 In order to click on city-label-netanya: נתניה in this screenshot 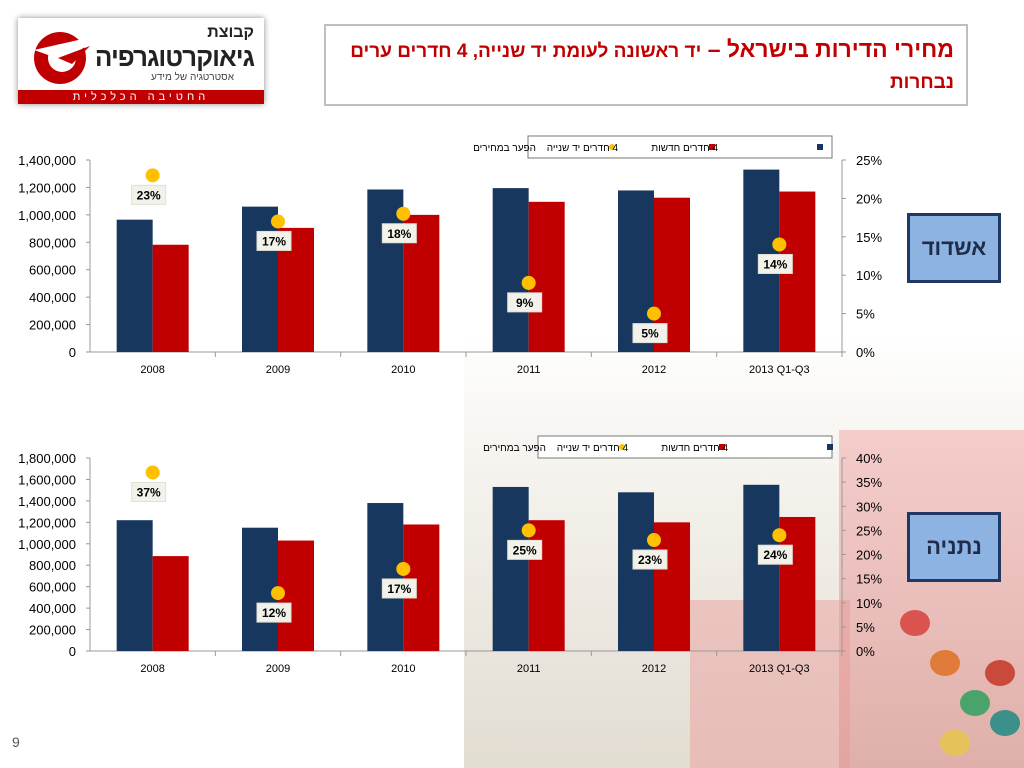, I will do `click(954, 547)`.